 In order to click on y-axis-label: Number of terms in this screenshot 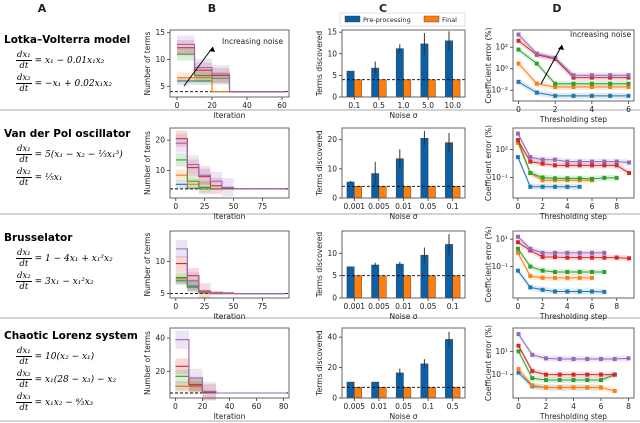, I will do `click(147, 163)`.